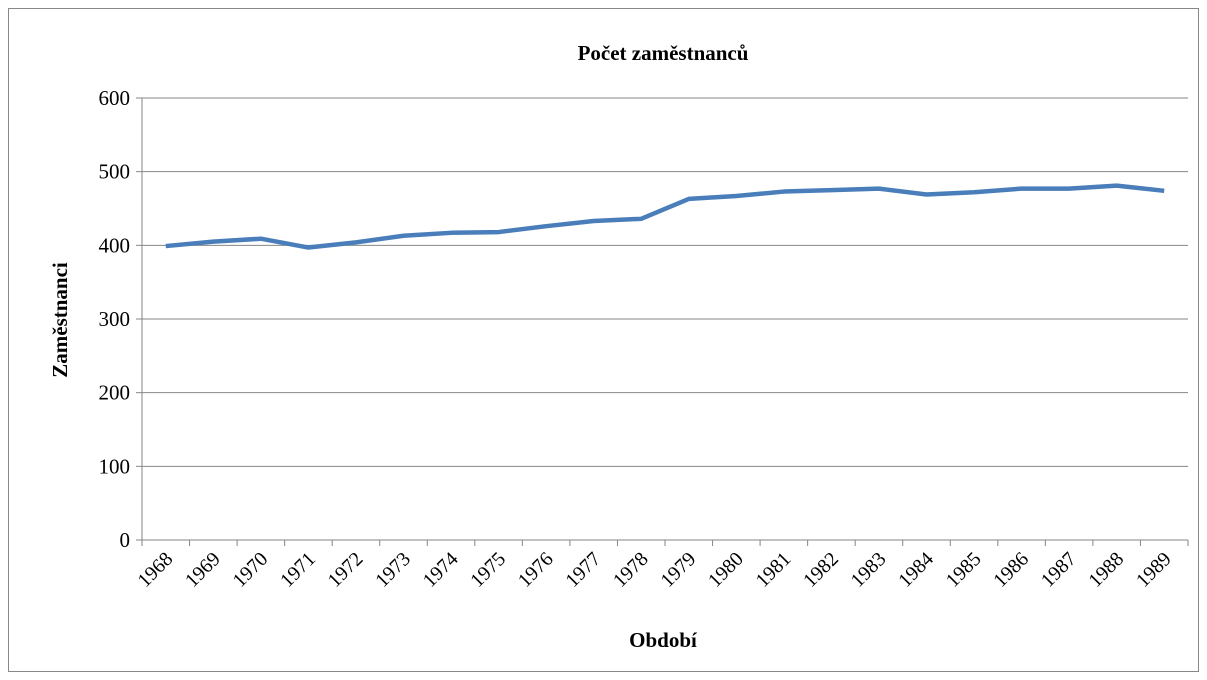  I want to click on y-tick-label: 100, so click(115, 466).